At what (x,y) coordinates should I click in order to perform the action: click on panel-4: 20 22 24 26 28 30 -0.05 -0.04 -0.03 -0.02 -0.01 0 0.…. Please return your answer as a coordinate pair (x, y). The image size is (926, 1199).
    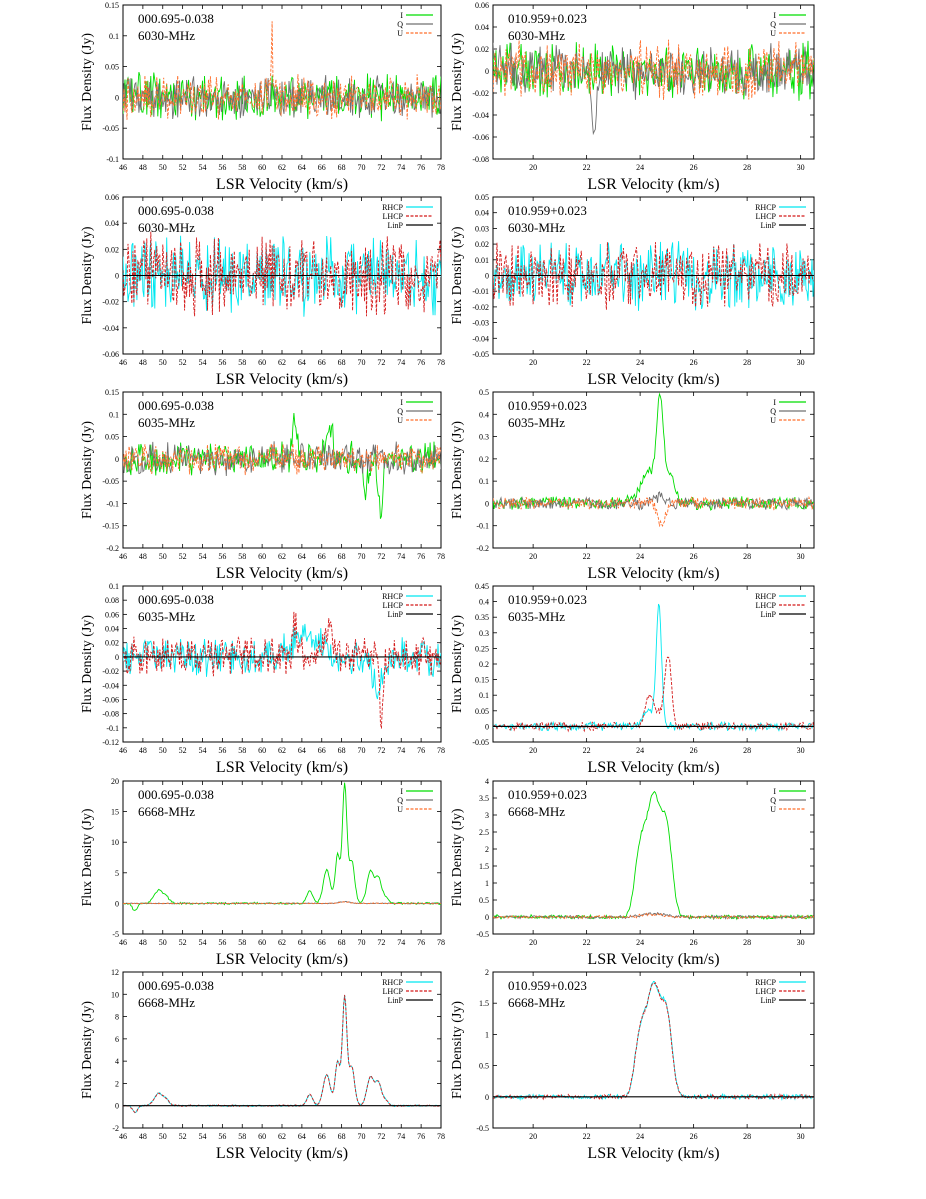
    Looking at the image, I should click on (632, 290).